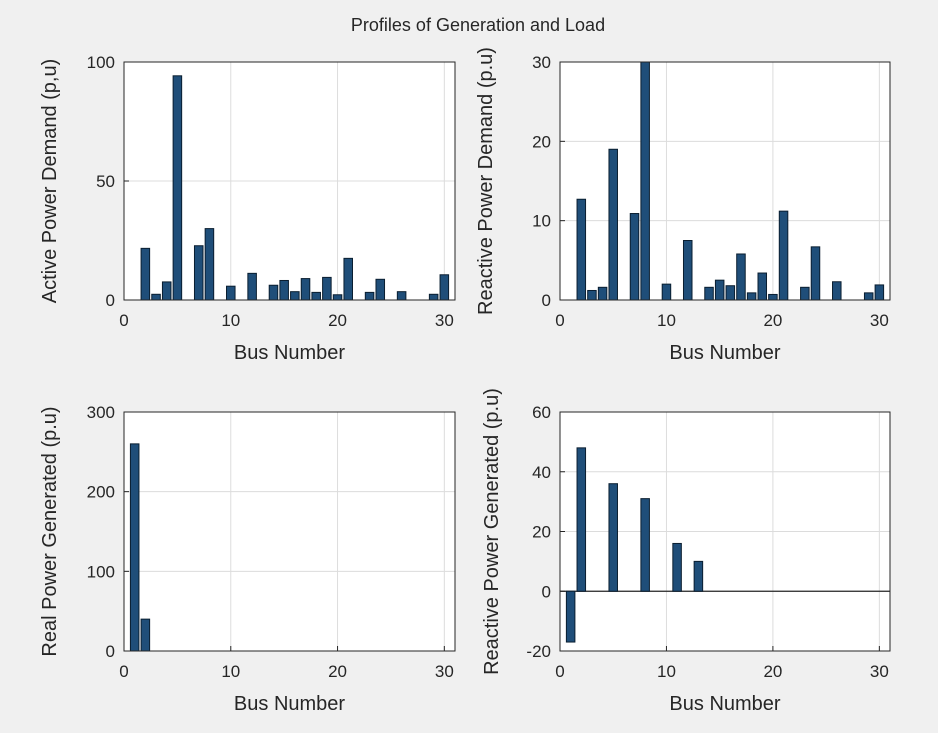 The height and width of the screenshot is (733, 938). I want to click on y-tick-label: 300, so click(101, 412).